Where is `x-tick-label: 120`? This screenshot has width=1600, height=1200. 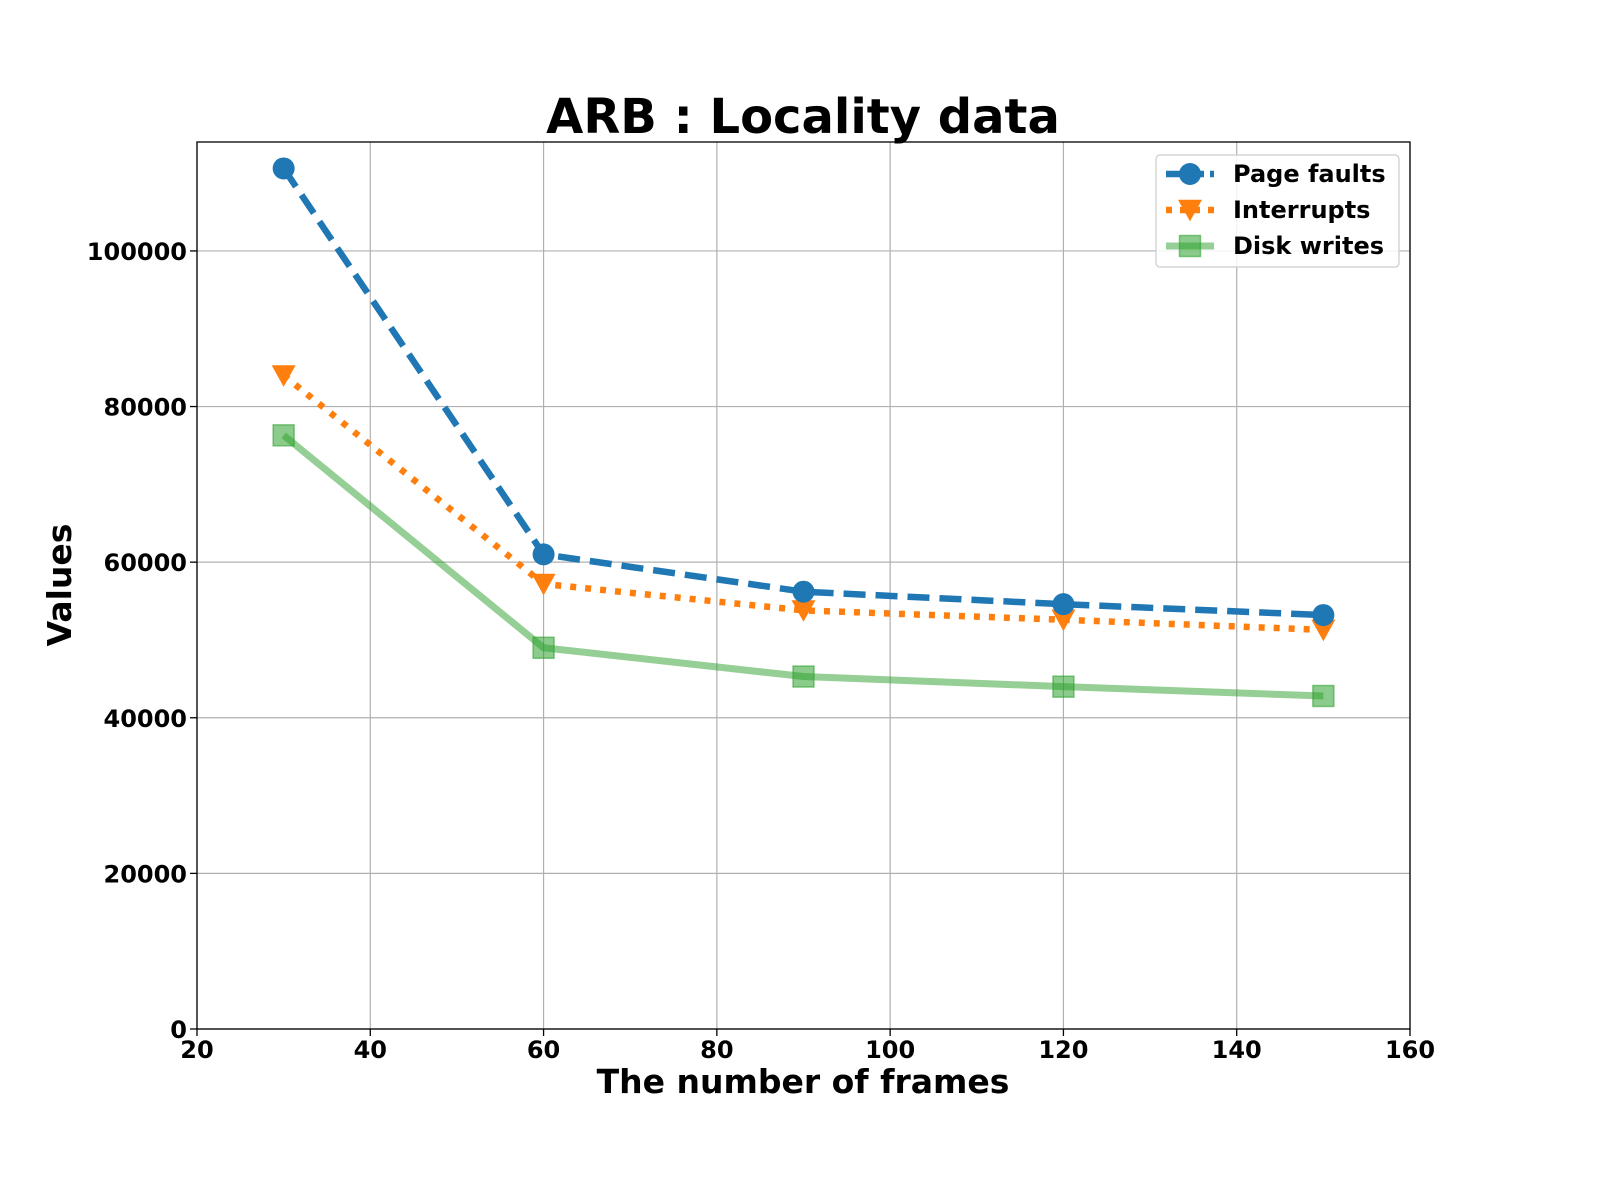 x-tick-label: 120 is located at coordinates (1063, 1050).